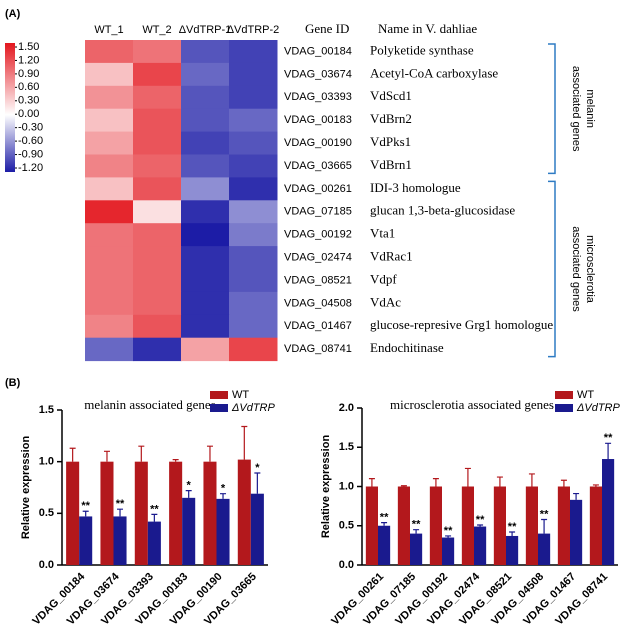 The width and height of the screenshot is (636, 625). What do you see at coordinates (442, 210) in the screenshot?
I see `gene-name: glucan 1,3-beta-glucosidase` at bounding box center [442, 210].